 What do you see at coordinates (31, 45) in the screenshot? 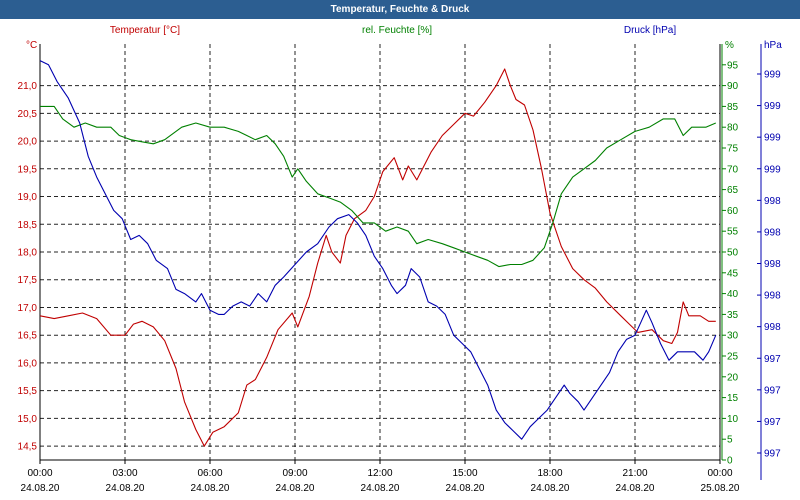
I see `temperature-unit-label: °C` at bounding box center [31, 45].